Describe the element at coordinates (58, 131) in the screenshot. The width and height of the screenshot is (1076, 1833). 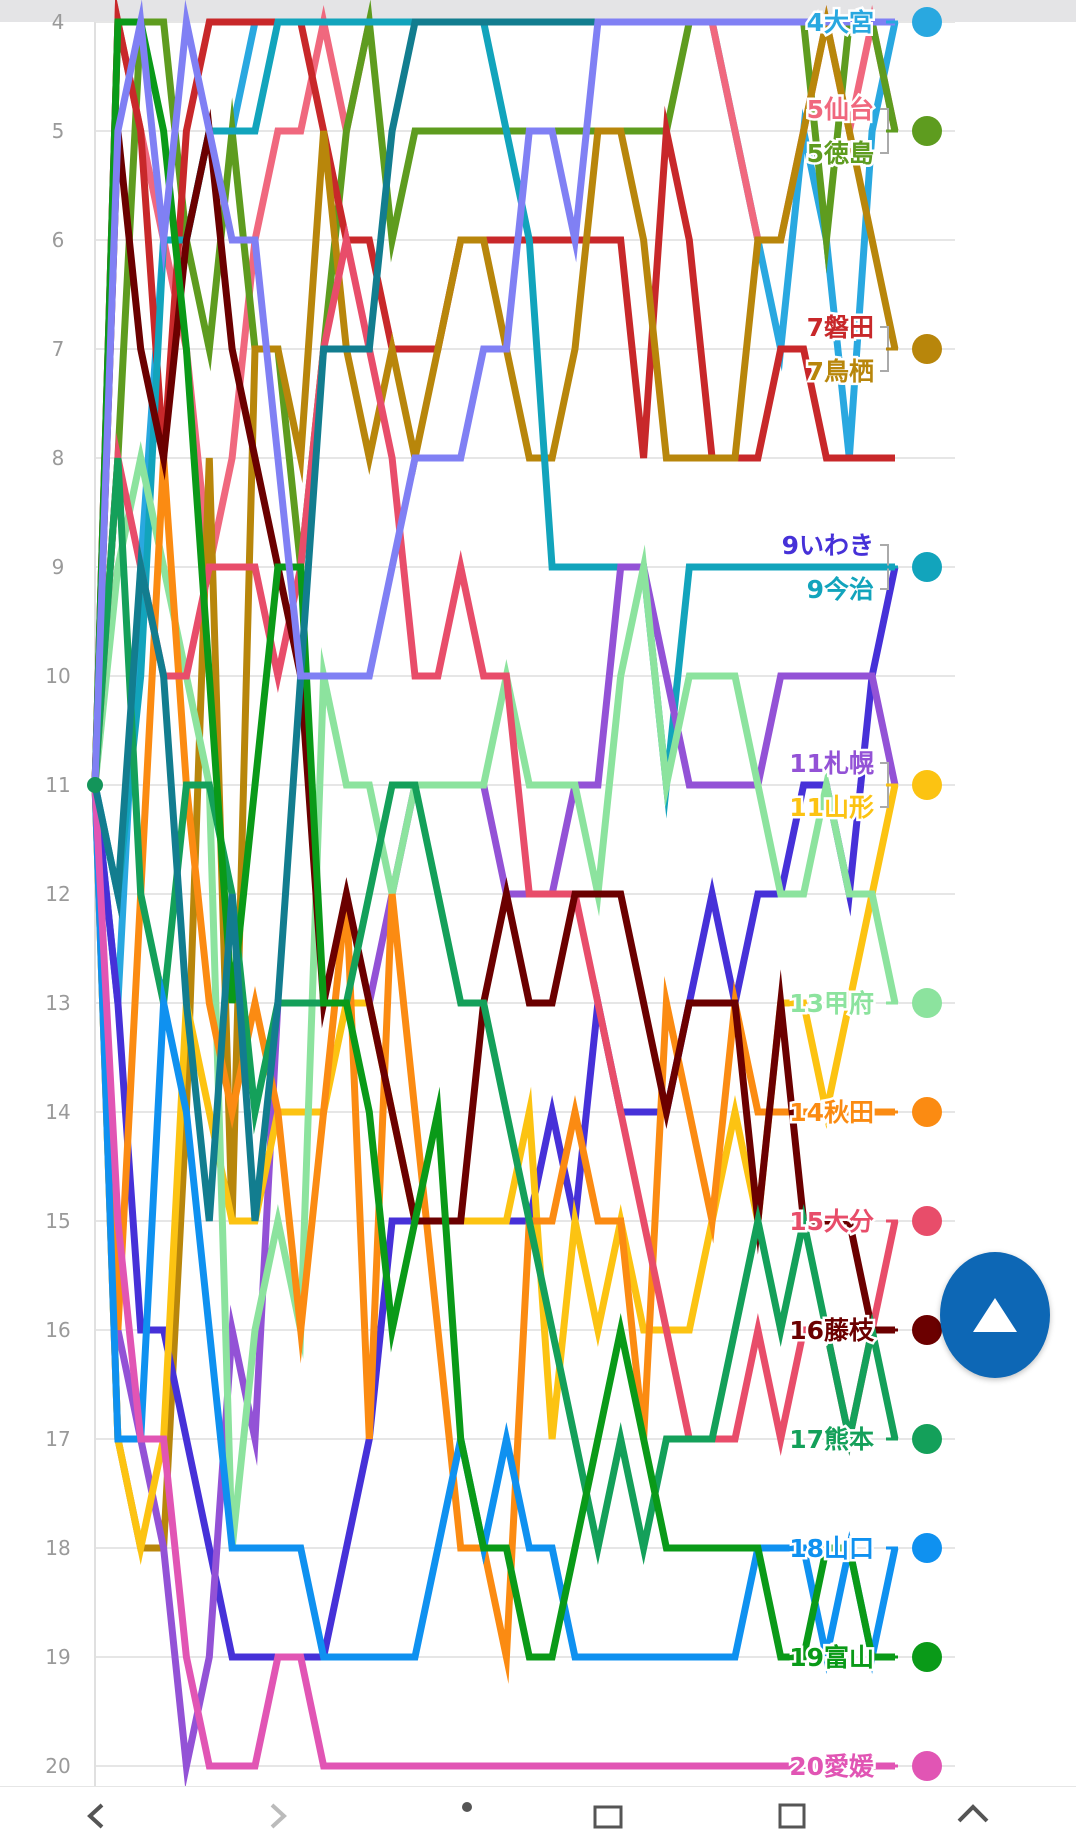
I see `y-tick-label: 5` at that location.